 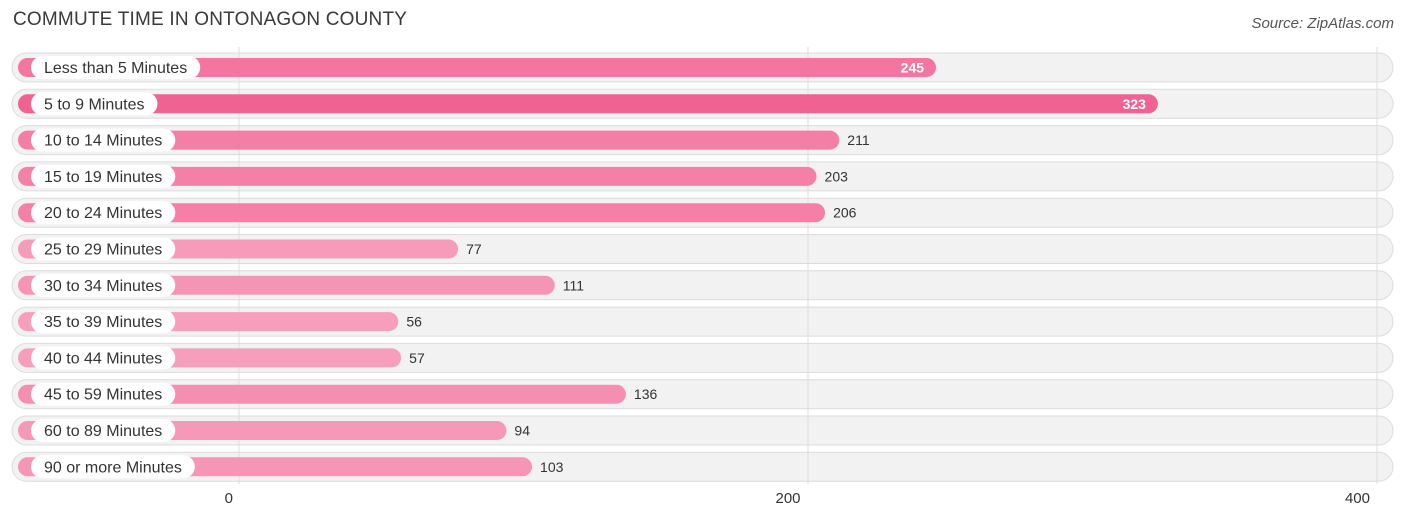 What do you see at coordinates (229, 498) in the screenshot?
I see `x-tick-label: 0` at bounding box center [229, 498].